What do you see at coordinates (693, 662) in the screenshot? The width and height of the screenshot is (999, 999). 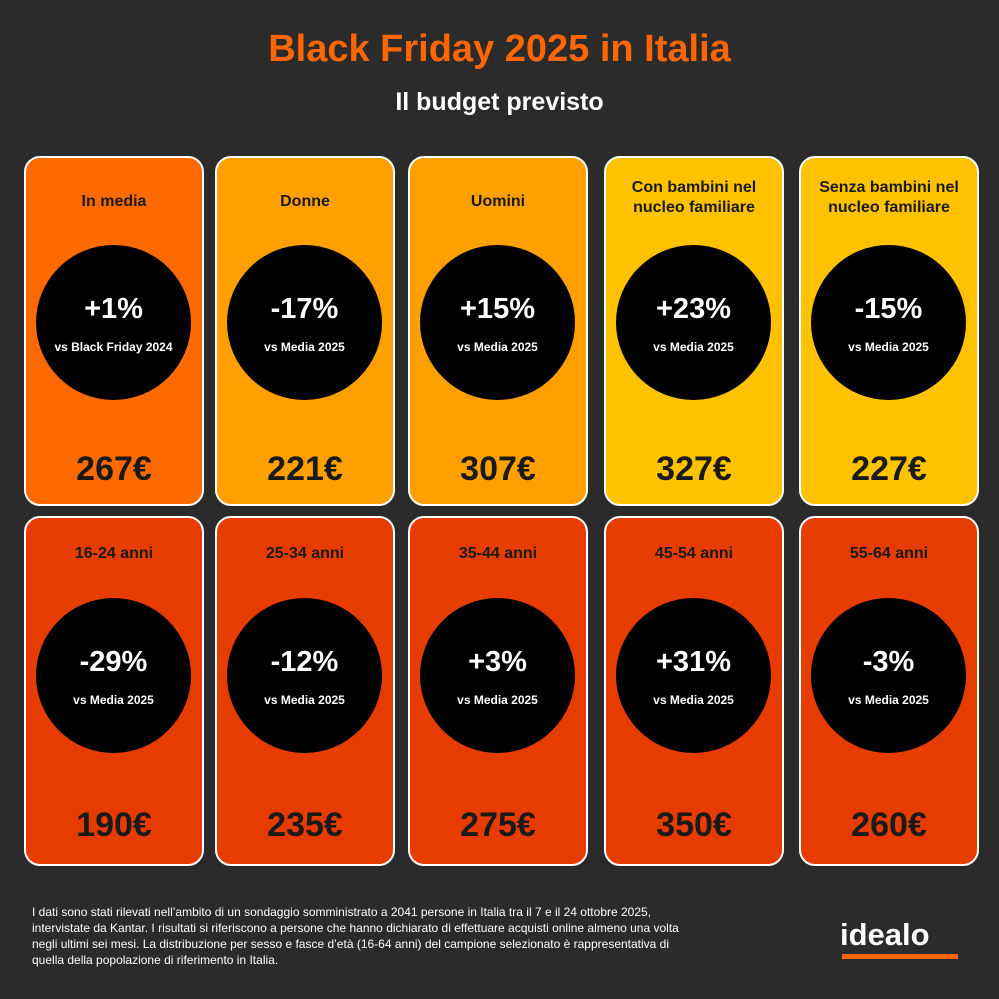 I see `change-percent: +31%` at bounding box center [693, 662].